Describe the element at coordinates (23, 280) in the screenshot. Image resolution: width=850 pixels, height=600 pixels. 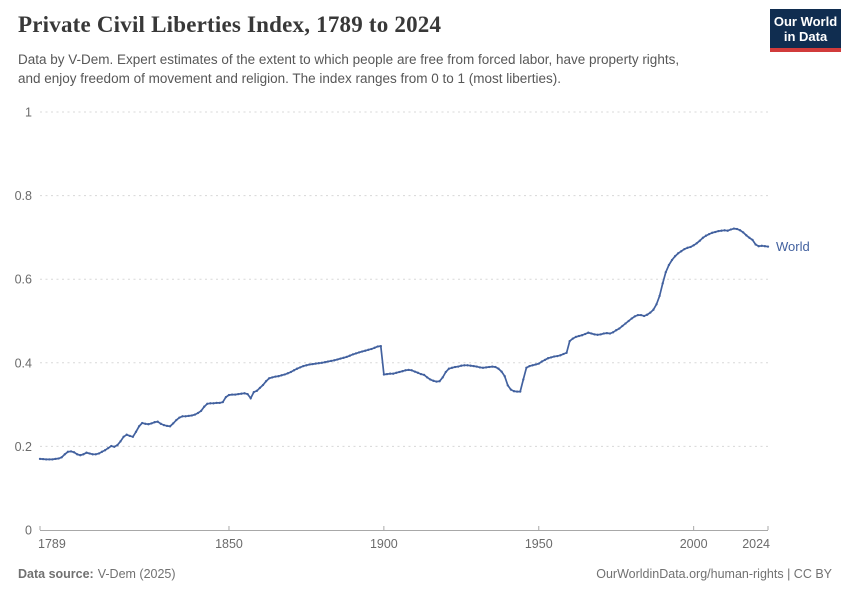
I see `y-tick-label: 0.6` at that location.